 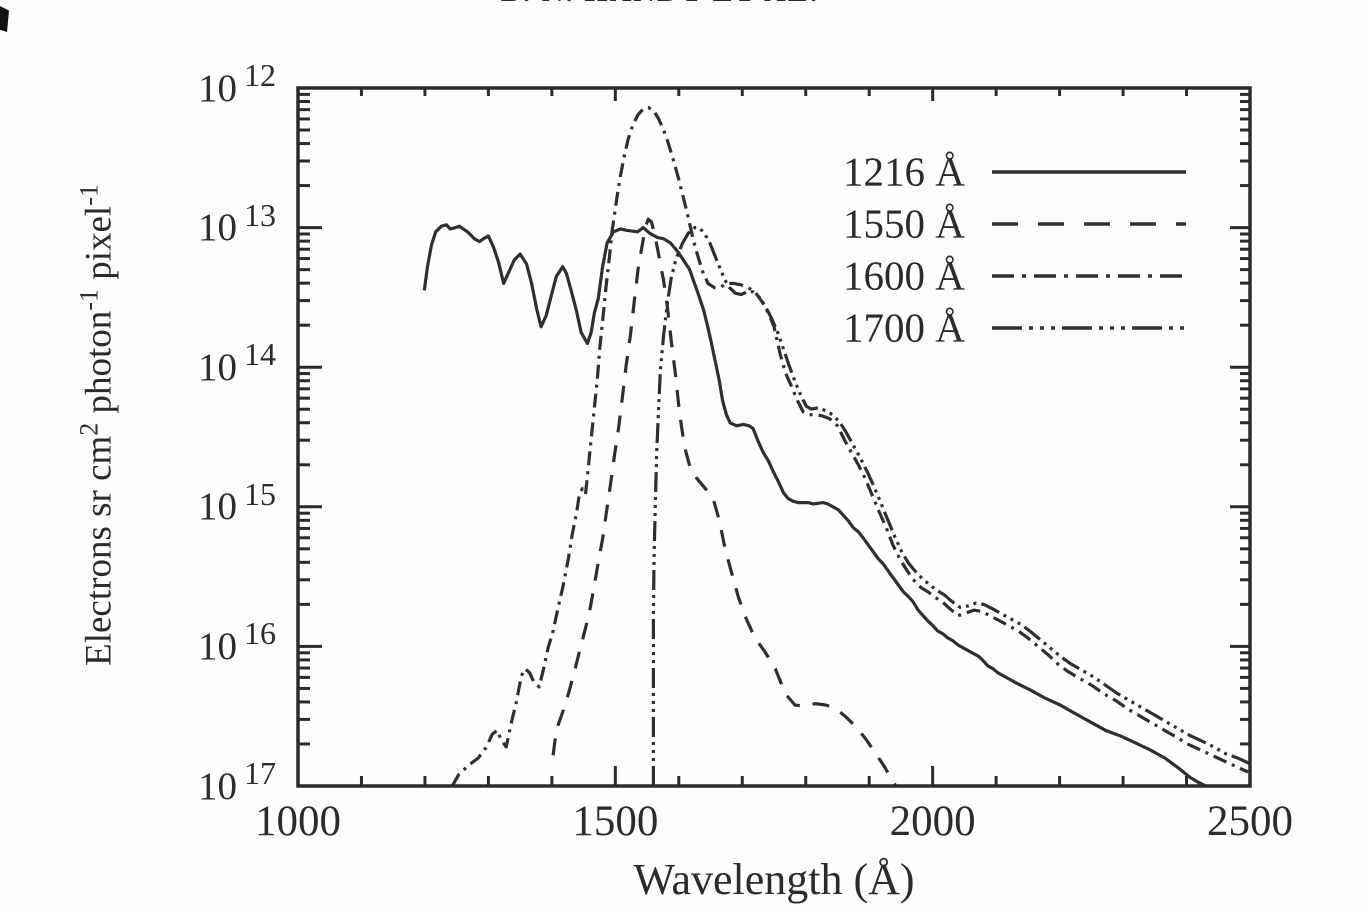 What do you see at coordinates (774, 879) in the screenshot?
I see `x-axis-label: Wavelength (Å)` at bounding box center [774, 879].